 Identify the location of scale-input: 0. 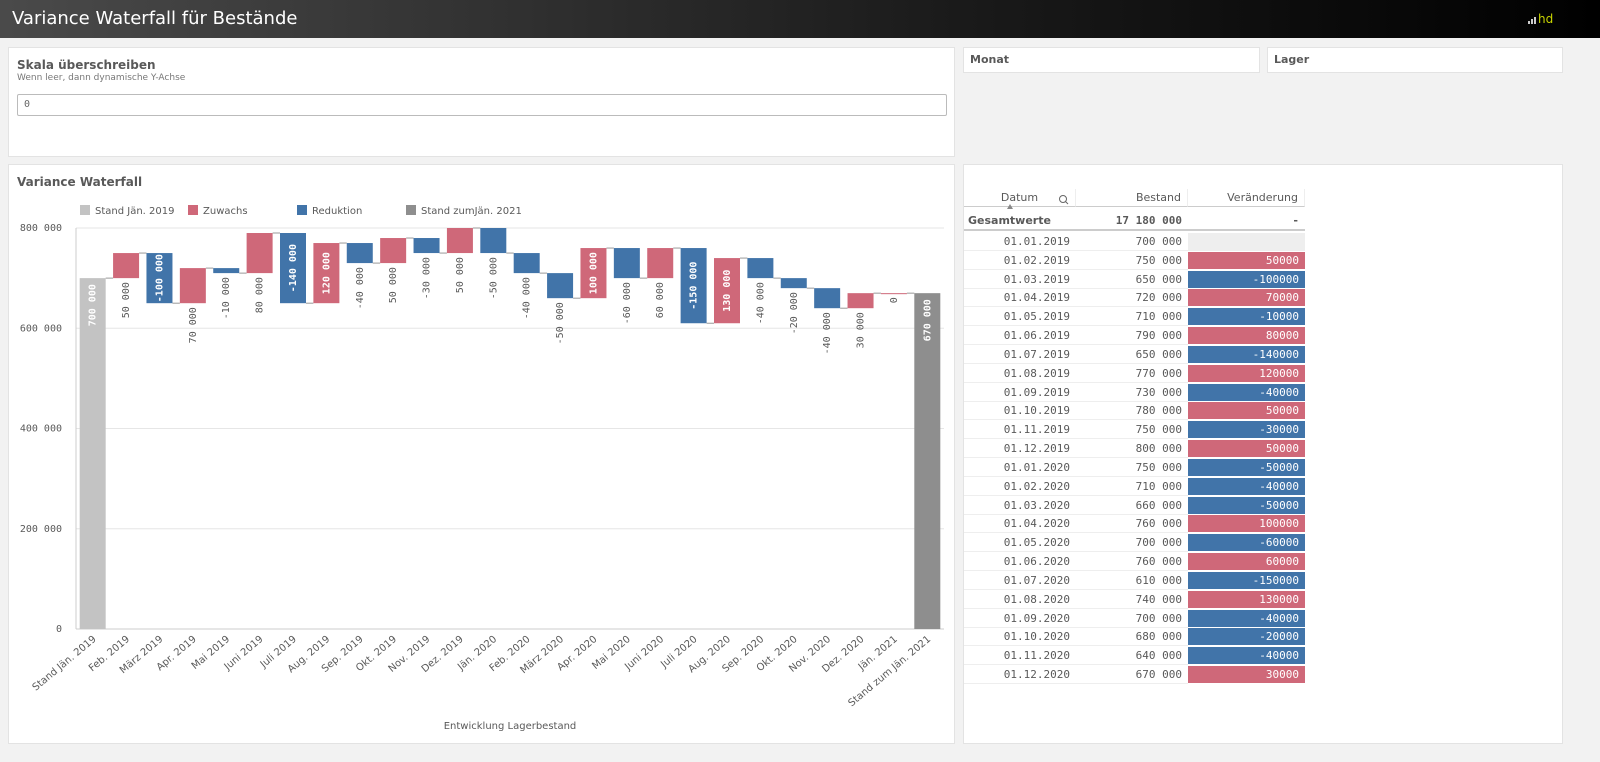
(482, 105).